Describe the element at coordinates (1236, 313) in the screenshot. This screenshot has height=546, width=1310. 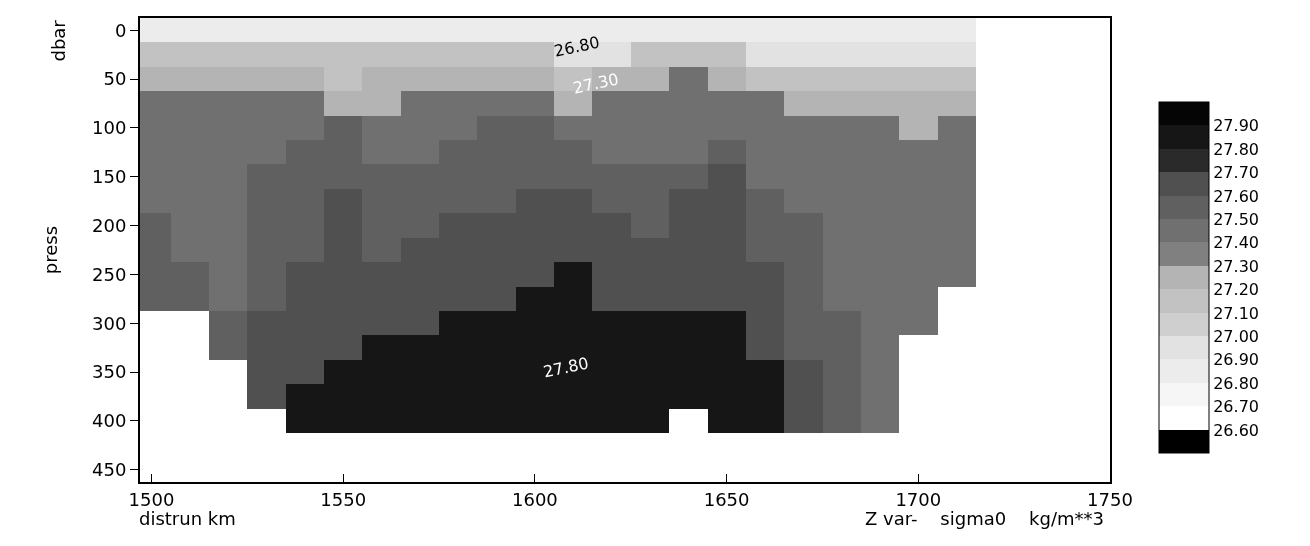
I see `color-bar-label: 27.10` at that location.